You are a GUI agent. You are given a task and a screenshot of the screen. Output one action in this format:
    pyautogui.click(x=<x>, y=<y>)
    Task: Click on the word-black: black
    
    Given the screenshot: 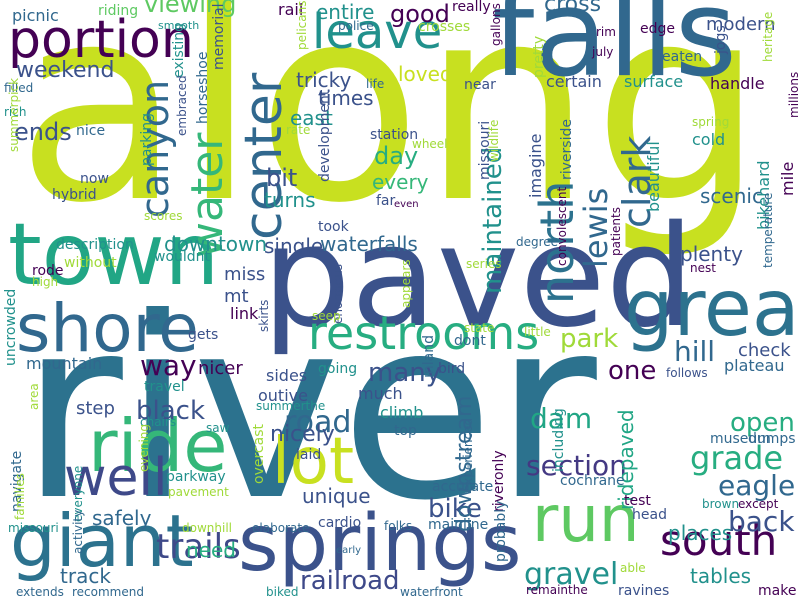 What is the action you would take?
    pyautogui.click(x=171, y=411)
    